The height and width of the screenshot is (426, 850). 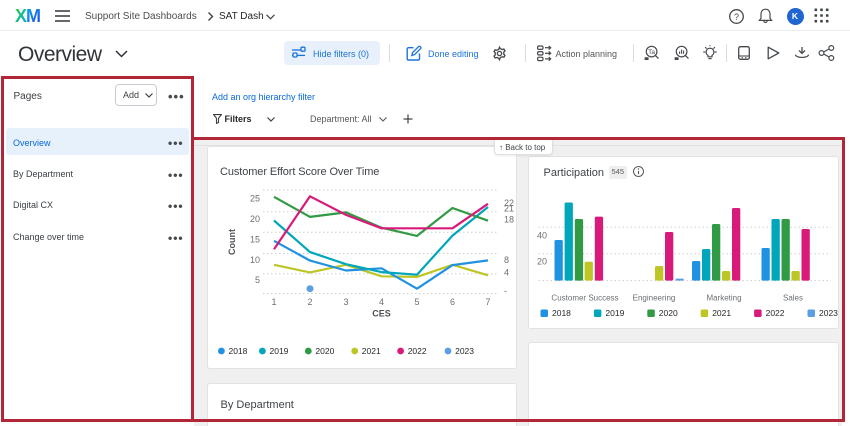 I want to click on svg-text: 1, so click(x=273, y=302).